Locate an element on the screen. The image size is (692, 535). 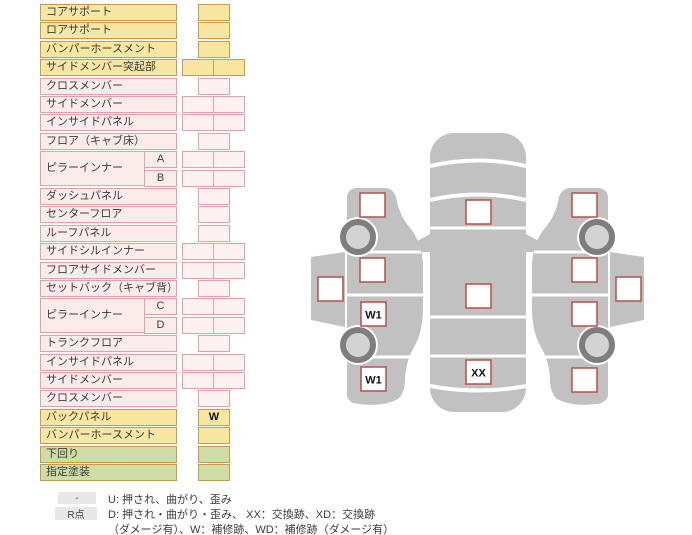
legend-line-u: U: 押され、曲がり、歪み is located at coordinates (170, 500).